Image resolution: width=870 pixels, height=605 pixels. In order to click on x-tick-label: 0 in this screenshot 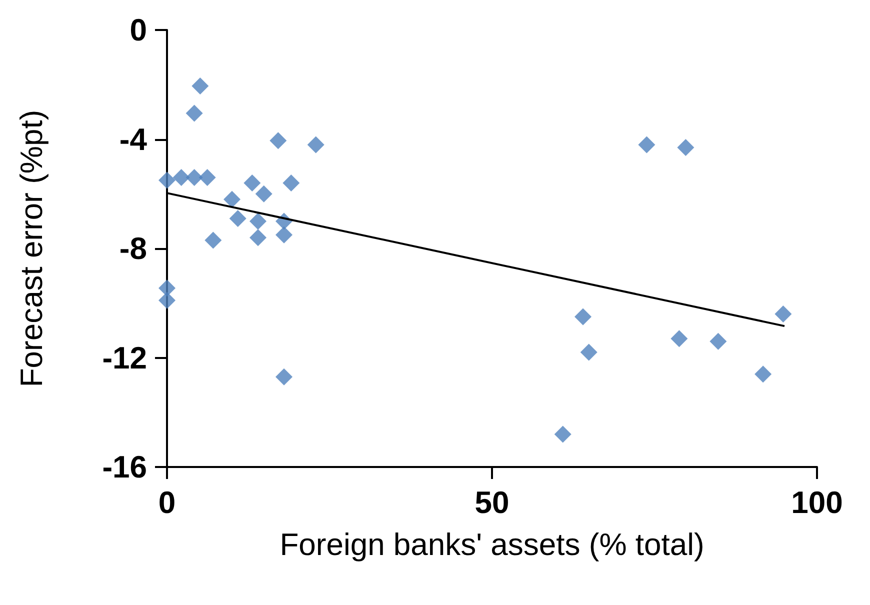, I will do `click(167, 502)`.